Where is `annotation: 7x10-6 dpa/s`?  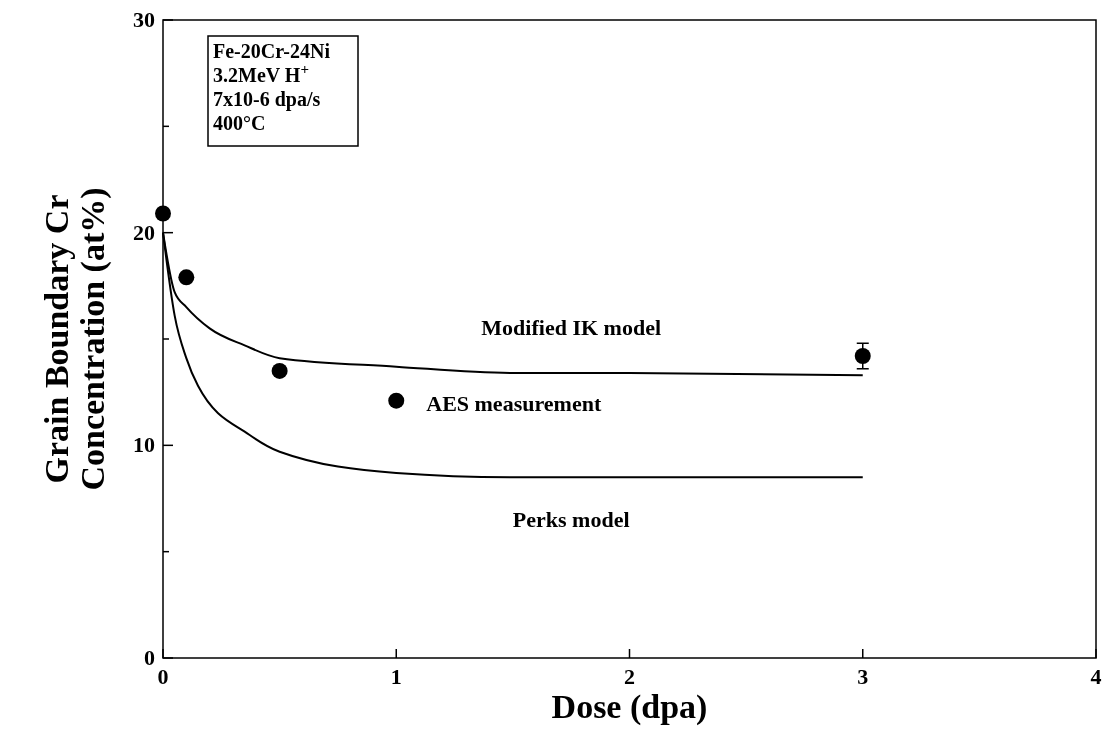 annotation: 7x10-6 dpa/s is located at coordinates (267, 99).